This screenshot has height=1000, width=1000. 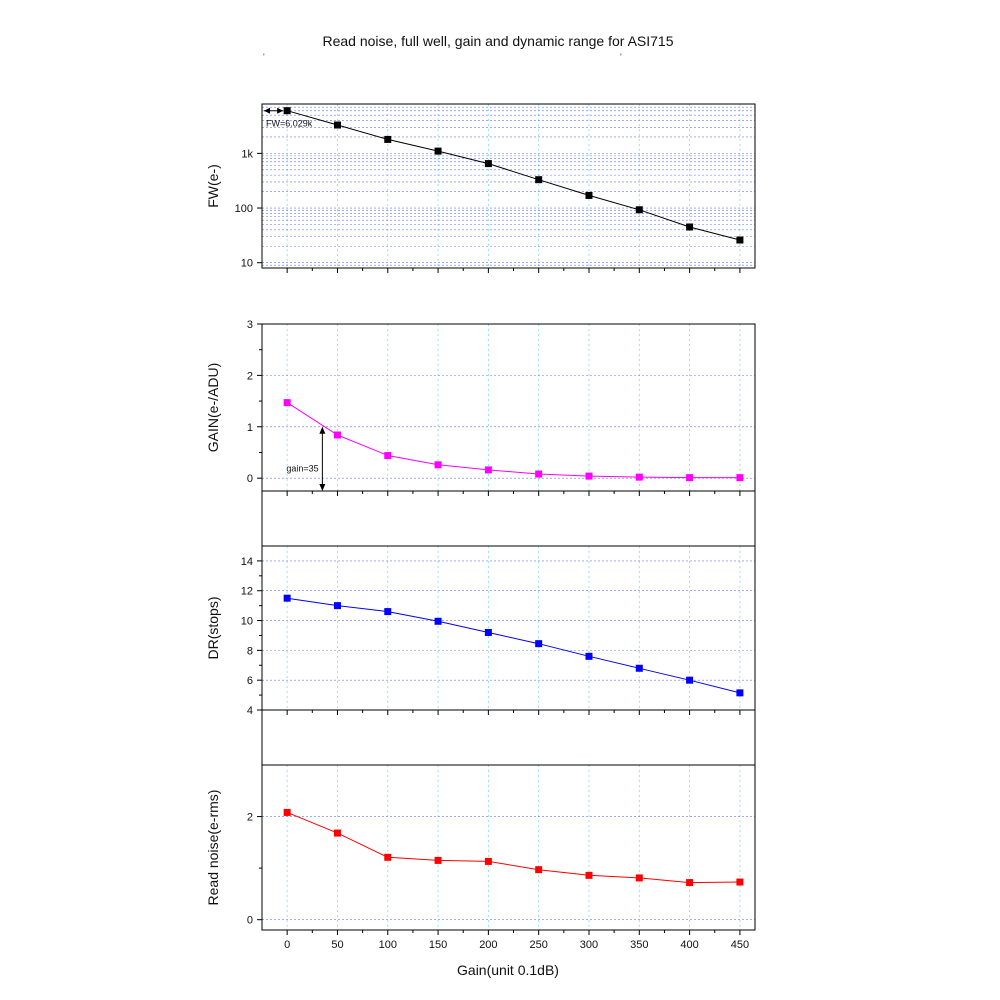 I want to click on y-tick-label: 14, so click(x=247, y=562).